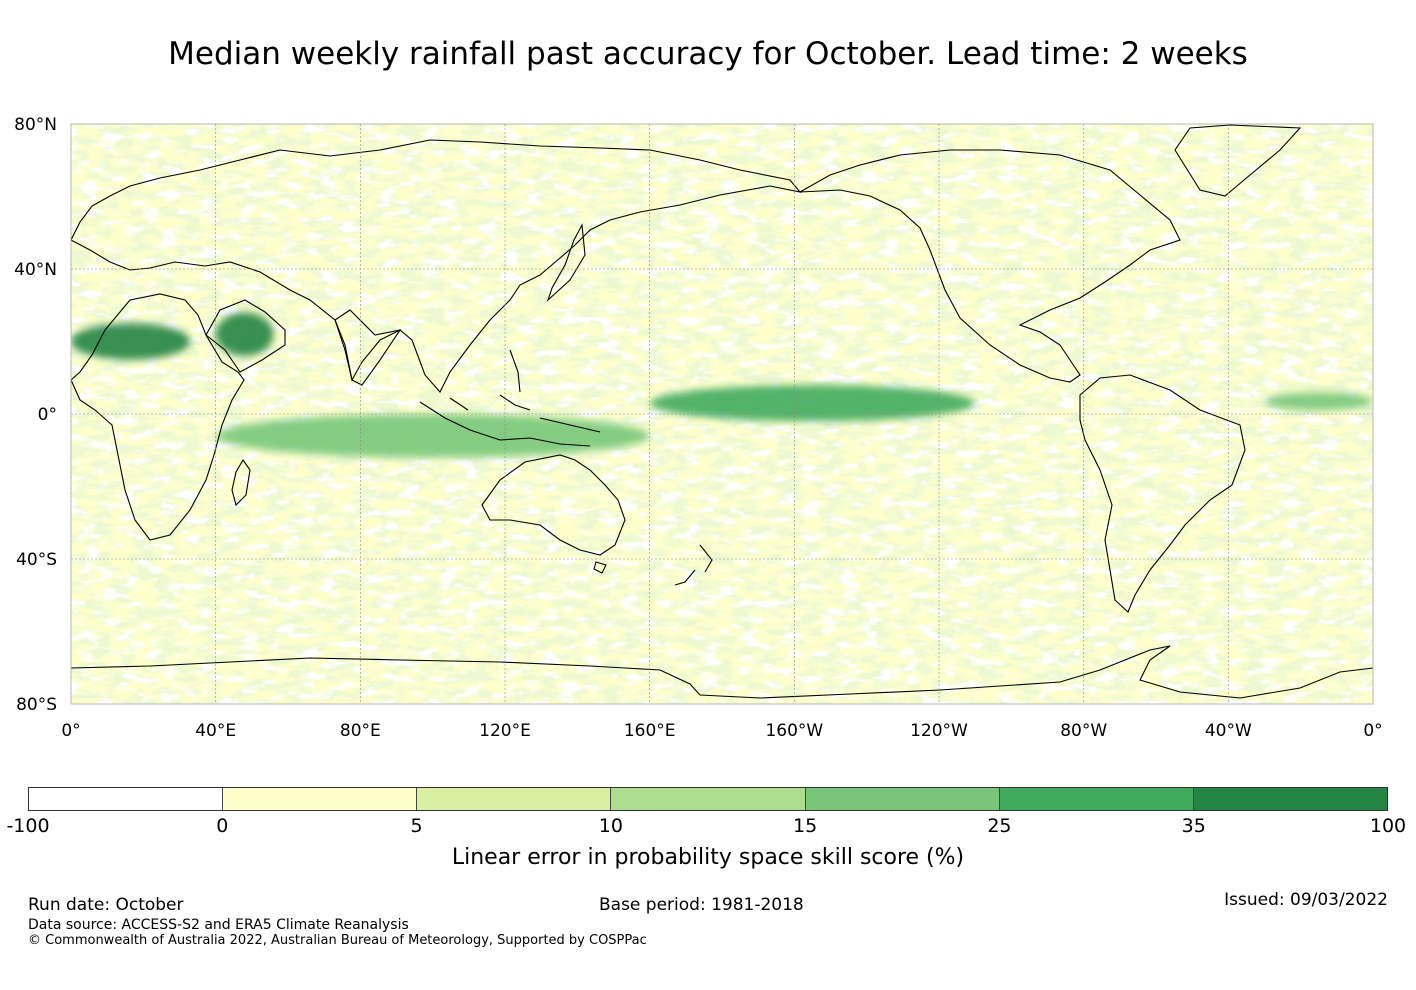  What do you see at coordinates (805, 826) in the screenshot?
I see `colorbar-tick-label: 15` at bounding box center [805, 826].